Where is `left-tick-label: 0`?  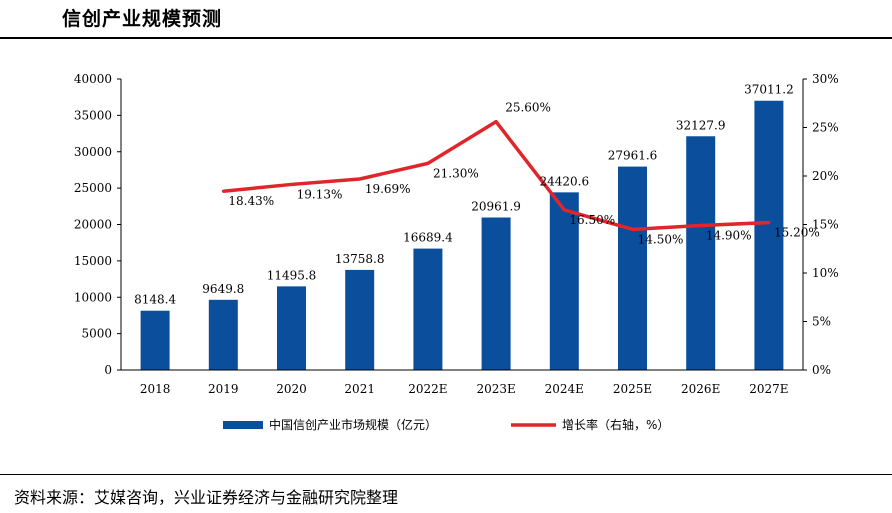
left-tick-label: 0 is located at coordinates (108, 370).